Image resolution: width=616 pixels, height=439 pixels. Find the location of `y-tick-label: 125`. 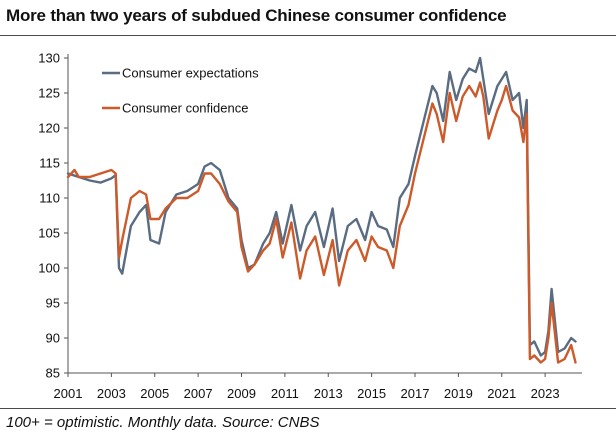

y-tick-label: 125 is located at coordinates (49, 93).